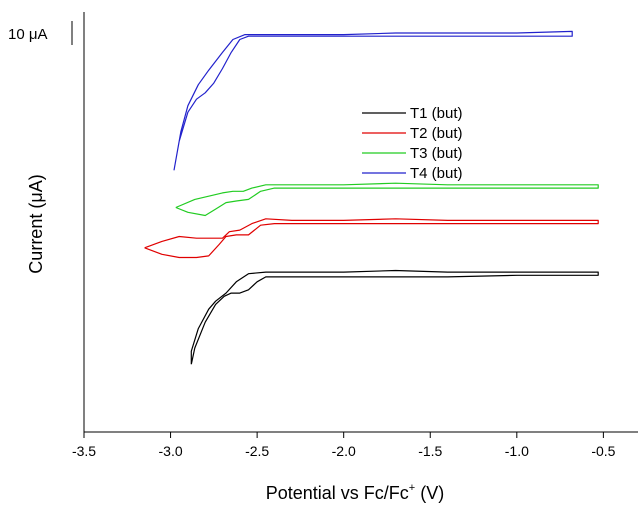 Image resolution: width=639 pixels, height=511 pixels. I want to click on x-tick-label: -1.5, so click(430, 451).